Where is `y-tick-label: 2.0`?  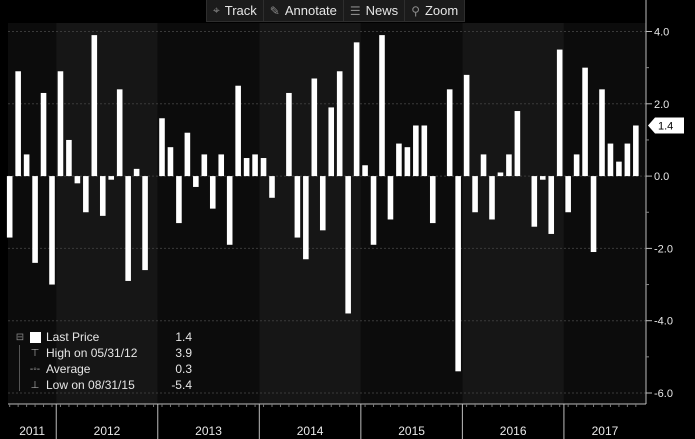
y-tick-label: 2.0 is located at coordinates (661, 105).